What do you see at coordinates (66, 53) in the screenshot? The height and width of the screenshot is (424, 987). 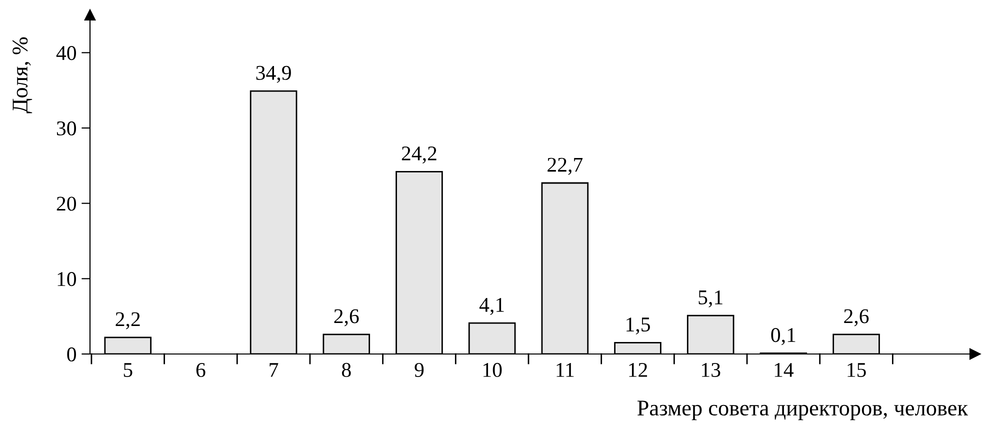 I see `y-tick-label: 40` at bounding box center [66, 53].